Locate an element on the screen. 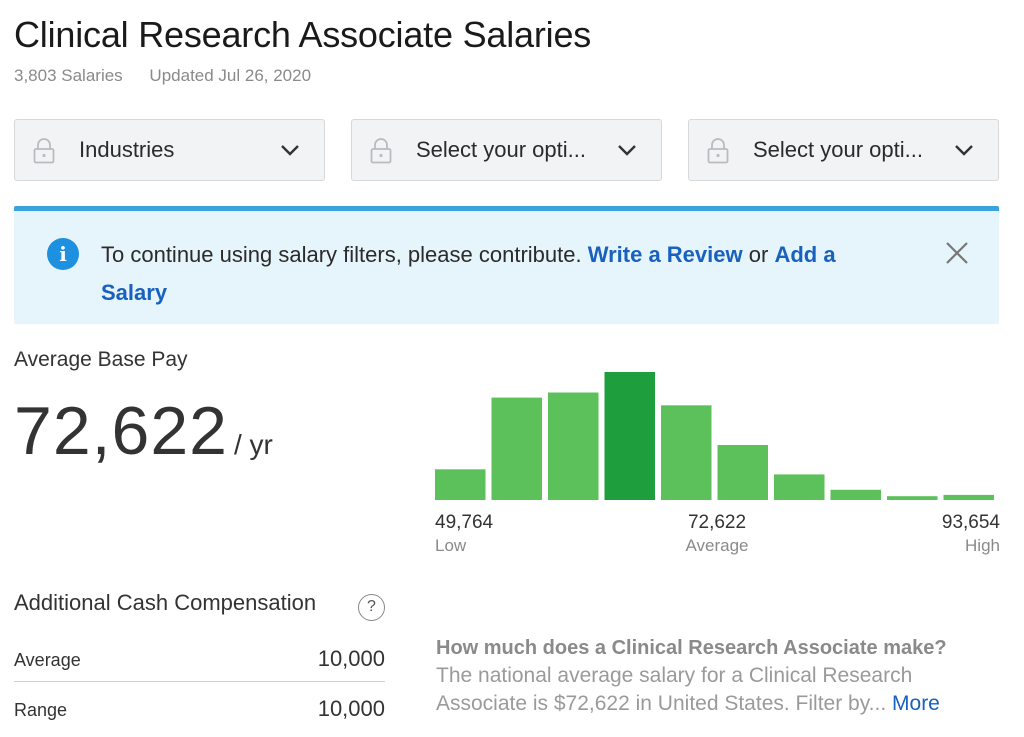 This screenshot has width=1024, height=737. row-label: Average is located at coordinates (47, 660).